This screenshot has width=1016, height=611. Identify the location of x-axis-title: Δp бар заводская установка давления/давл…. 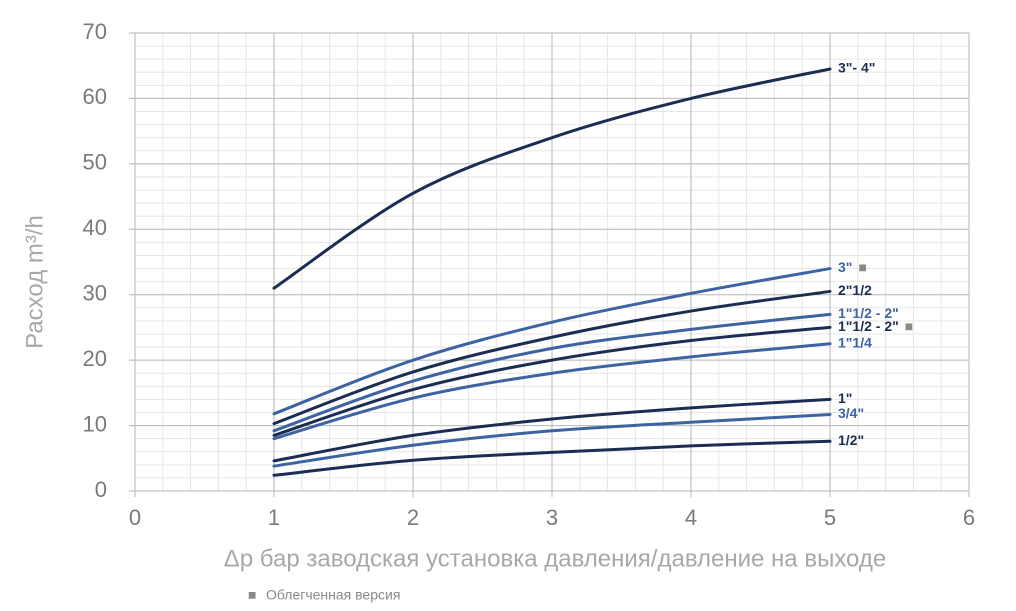
(555, 558).